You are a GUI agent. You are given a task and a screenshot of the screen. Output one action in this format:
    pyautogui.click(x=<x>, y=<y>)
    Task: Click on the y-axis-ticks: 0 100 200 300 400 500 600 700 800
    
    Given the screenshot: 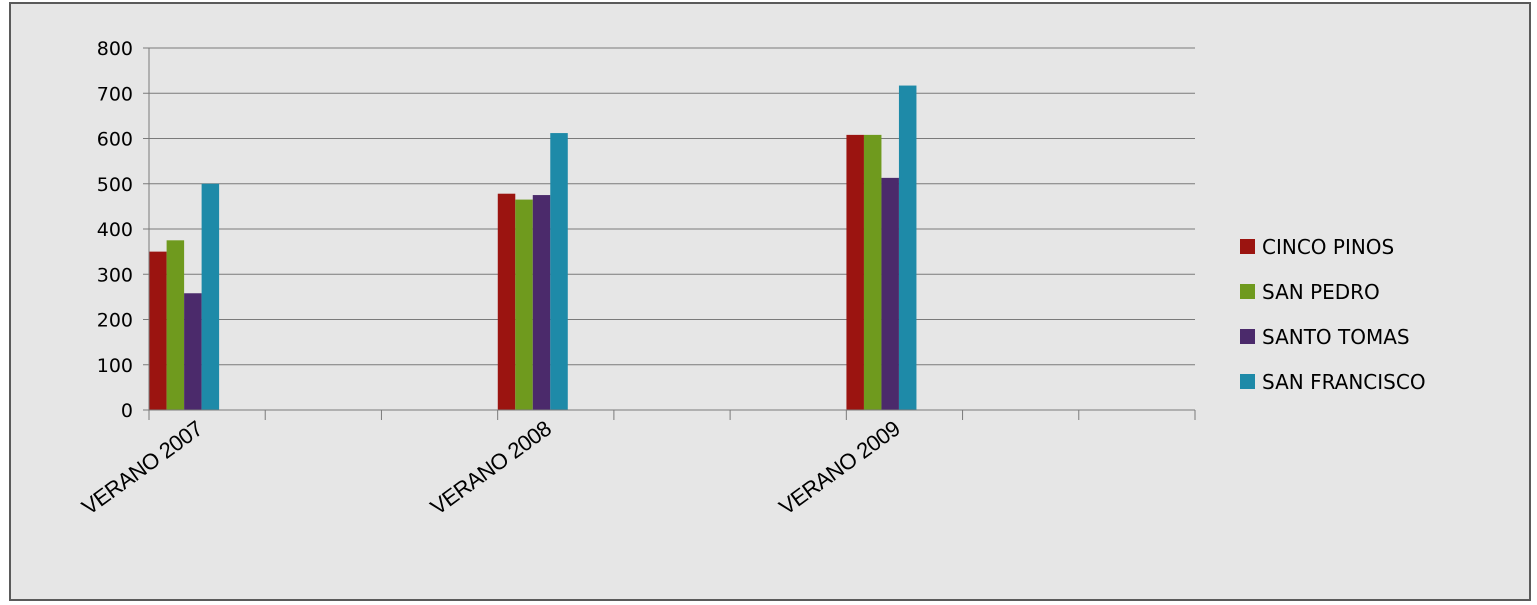 What is the action you would take?
    pyautogui.click(x=123, y=230)
    